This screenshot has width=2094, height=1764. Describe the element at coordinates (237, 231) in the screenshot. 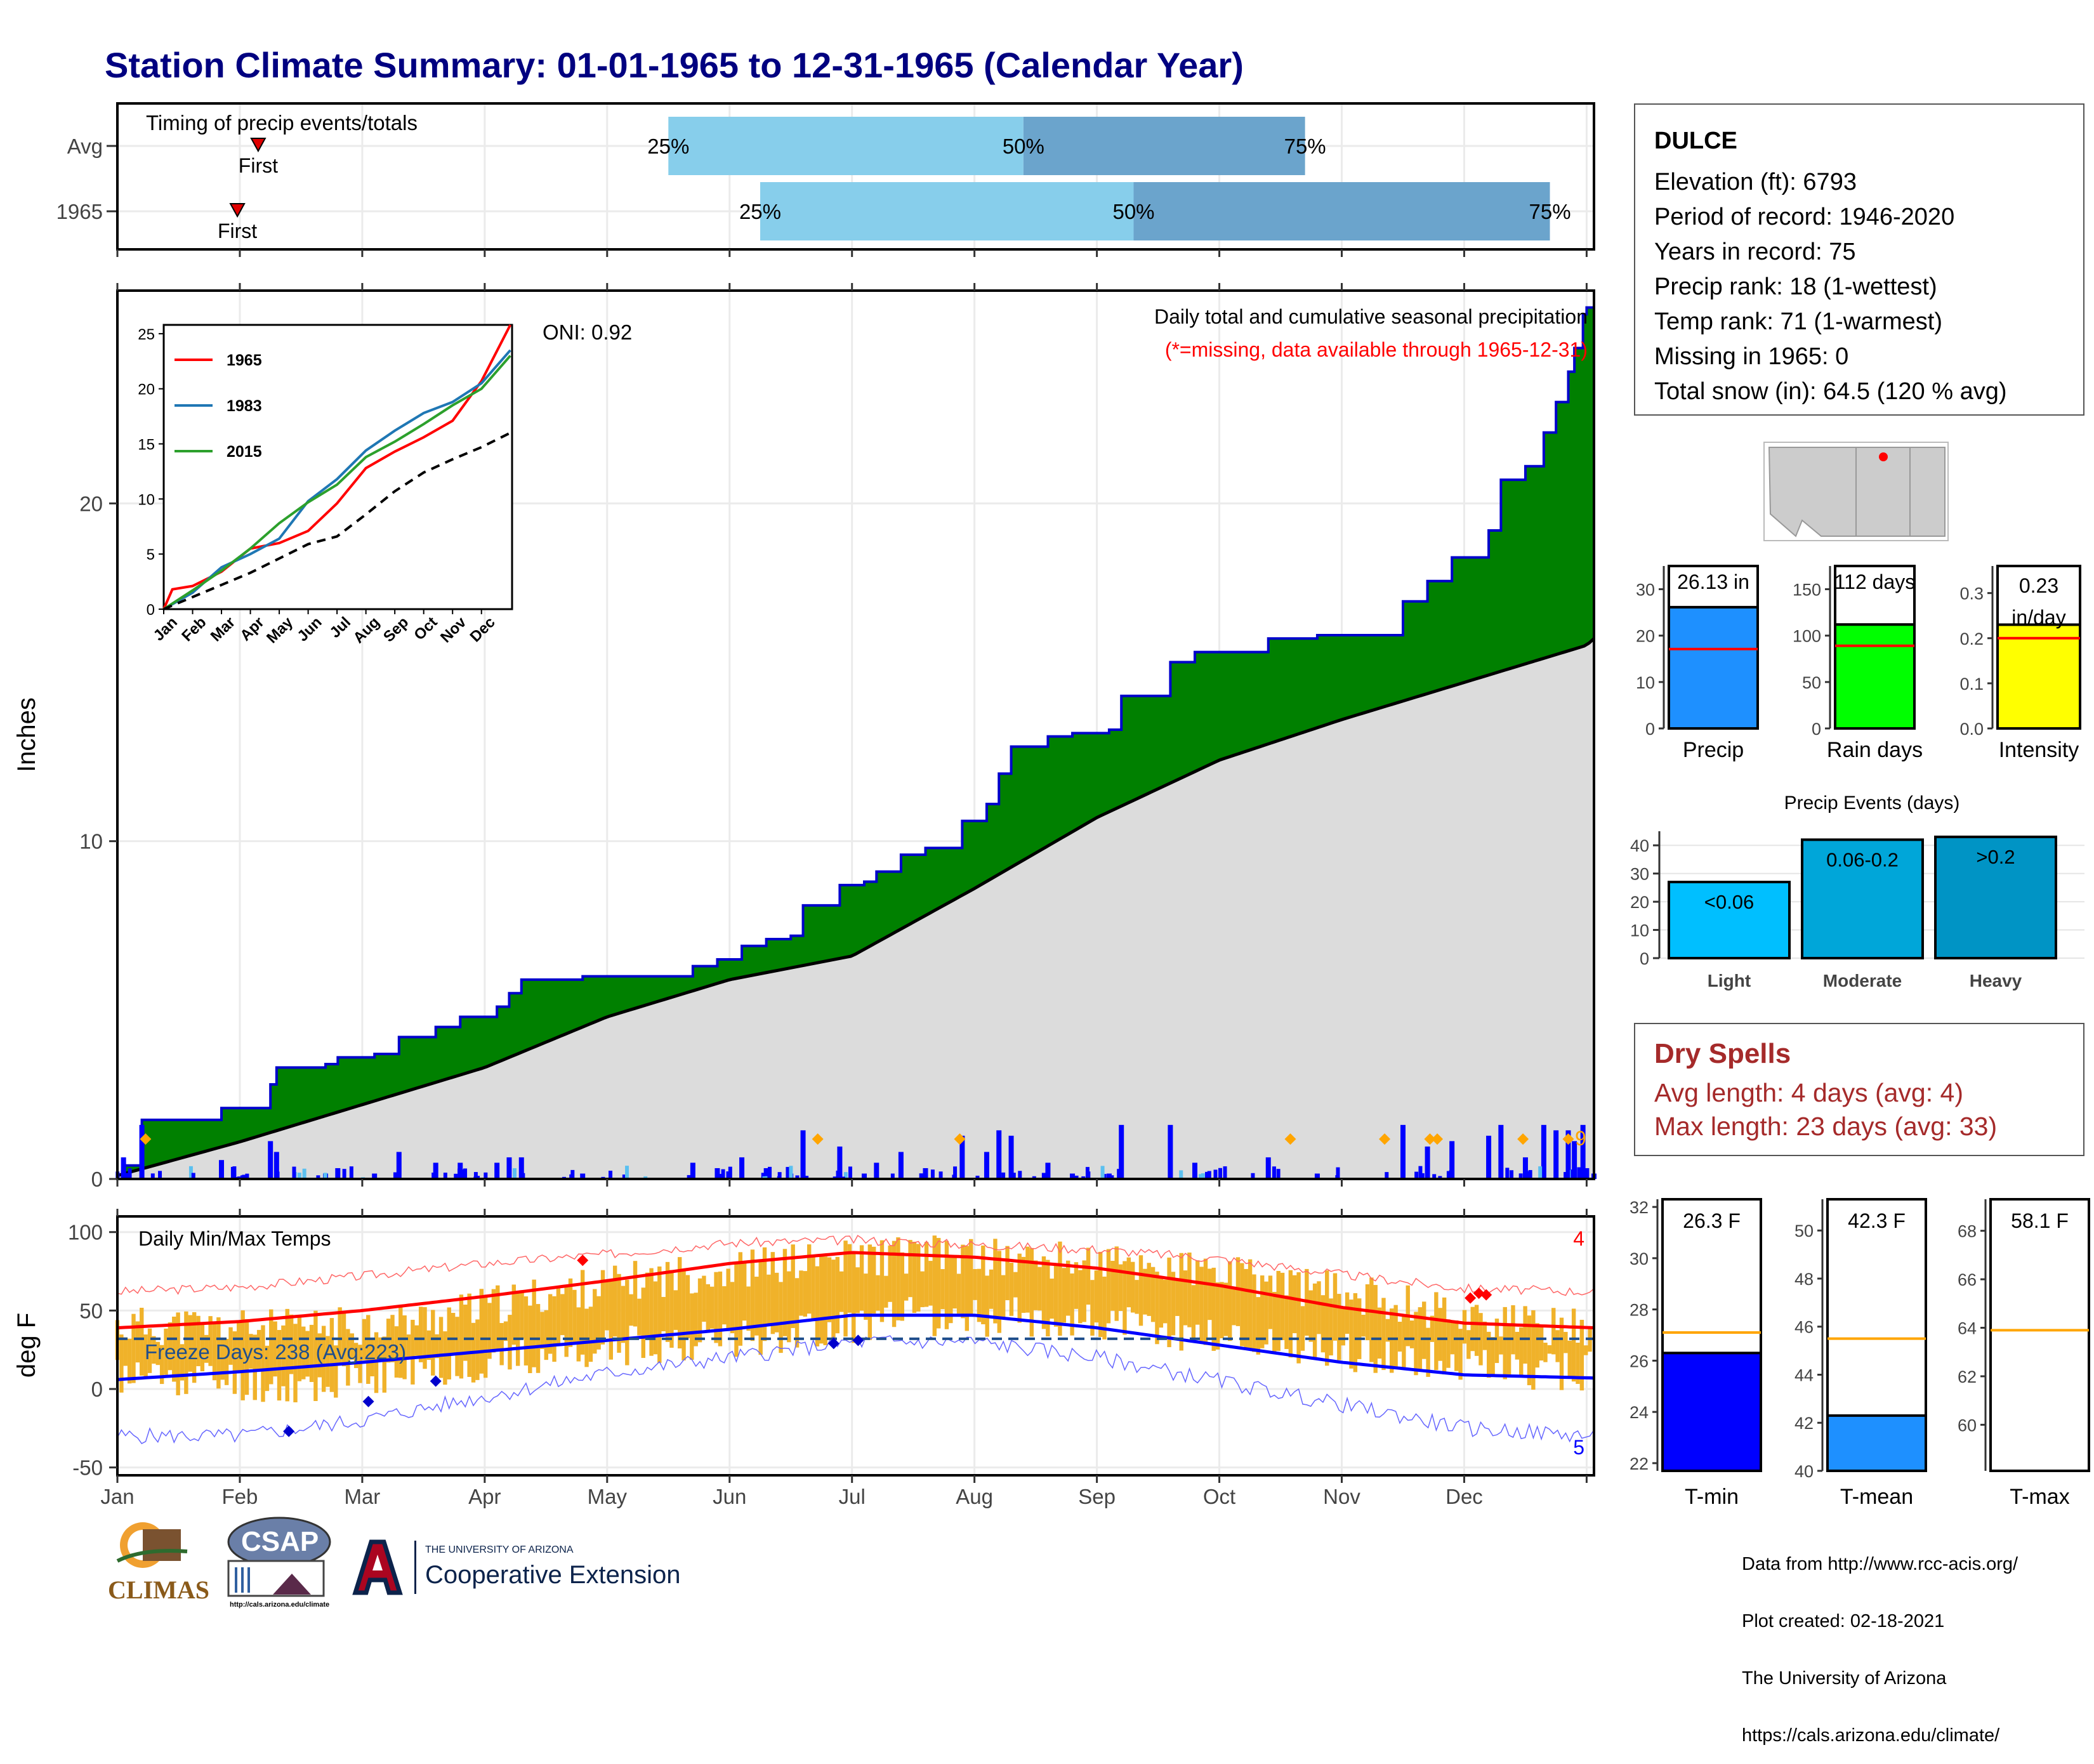

I see `timing-first-label: First` at that location.